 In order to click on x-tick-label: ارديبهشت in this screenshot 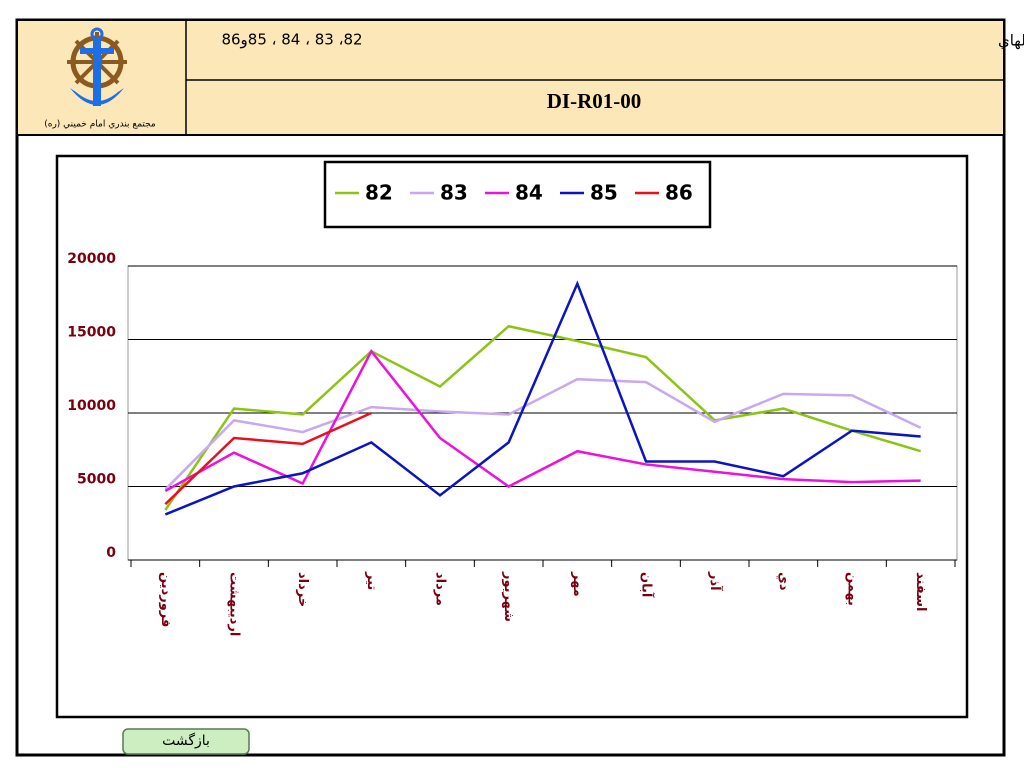, I will do `click(234, 604)`.